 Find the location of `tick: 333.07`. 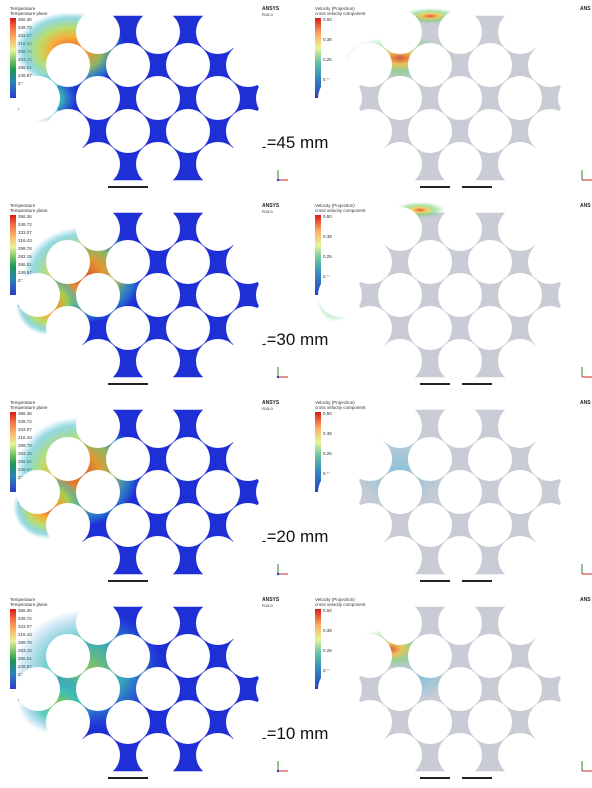

tick: 333.07 is located at coordinates (25, 626).